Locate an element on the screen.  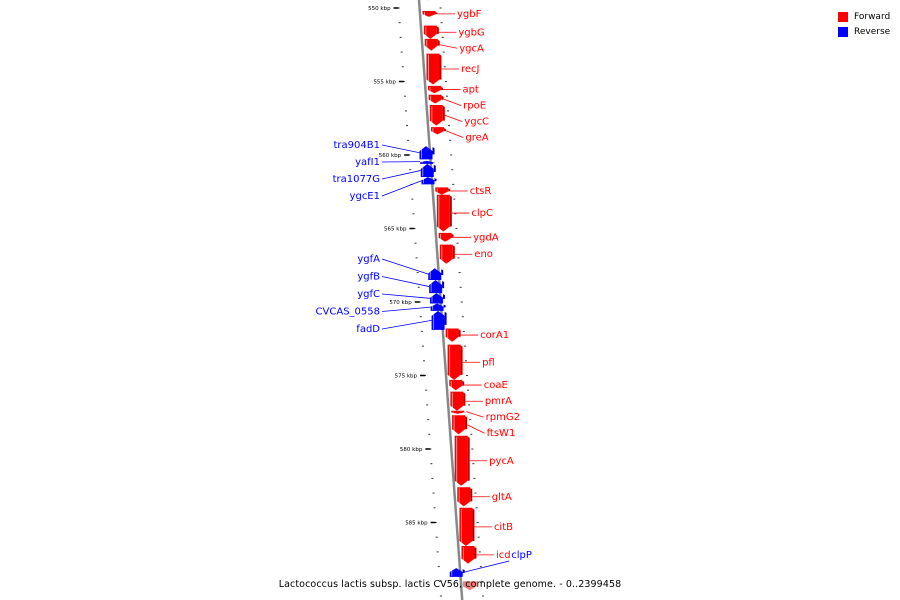
gene-label-coaE: coaE is located at coordinates (496, 385).